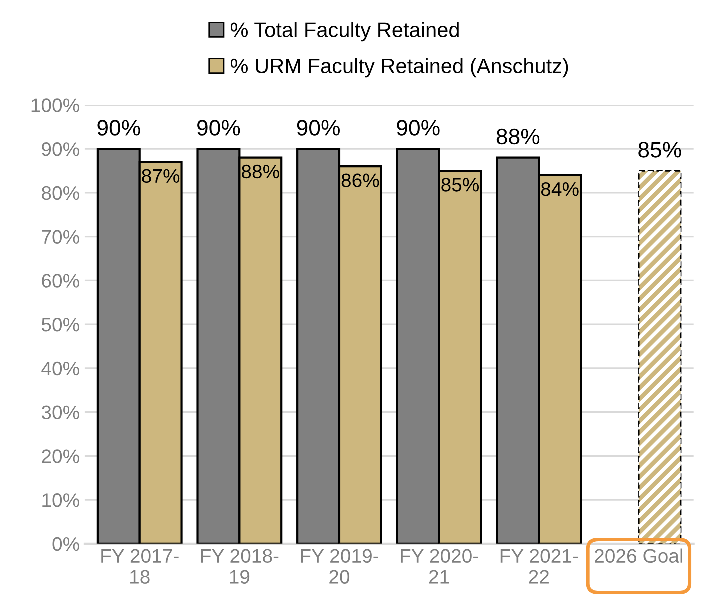 Image resolution: width=708 pixels, height=601 pixels. What do you see at coordinates (560, 189) in the screenshot?
I see `data-label: 84%` at bounding box center [560, 189].